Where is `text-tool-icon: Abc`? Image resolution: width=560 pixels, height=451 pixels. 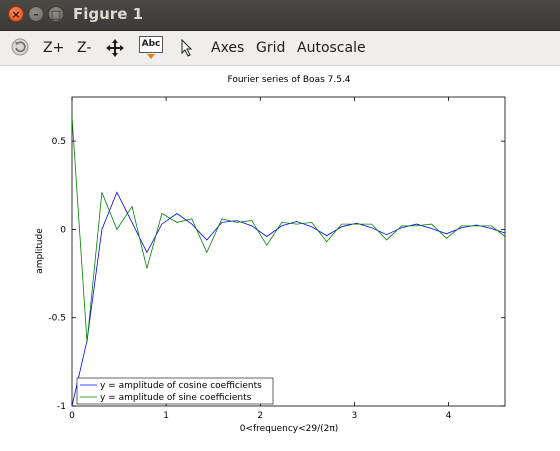
text-tool-icon: Abc is located at coordinates (151, 48).